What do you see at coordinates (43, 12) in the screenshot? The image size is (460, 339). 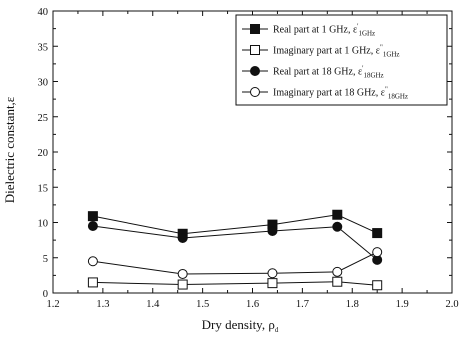 I see `y-tick-label: 40` at bounding box center [43, 12].